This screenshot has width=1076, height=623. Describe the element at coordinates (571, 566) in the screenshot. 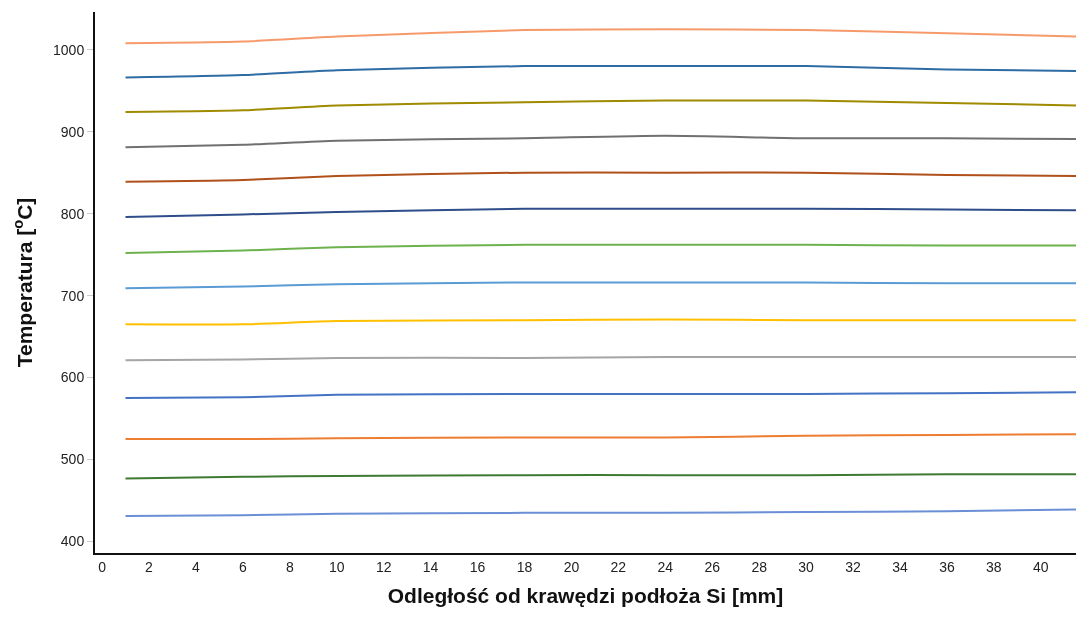

I see `x-tick-label: 20` at that location.